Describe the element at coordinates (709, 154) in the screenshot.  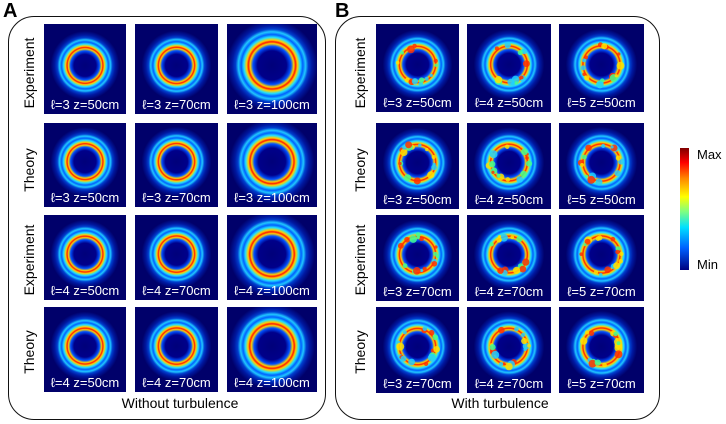
I see `colorbar-max-label: Max` at that location.